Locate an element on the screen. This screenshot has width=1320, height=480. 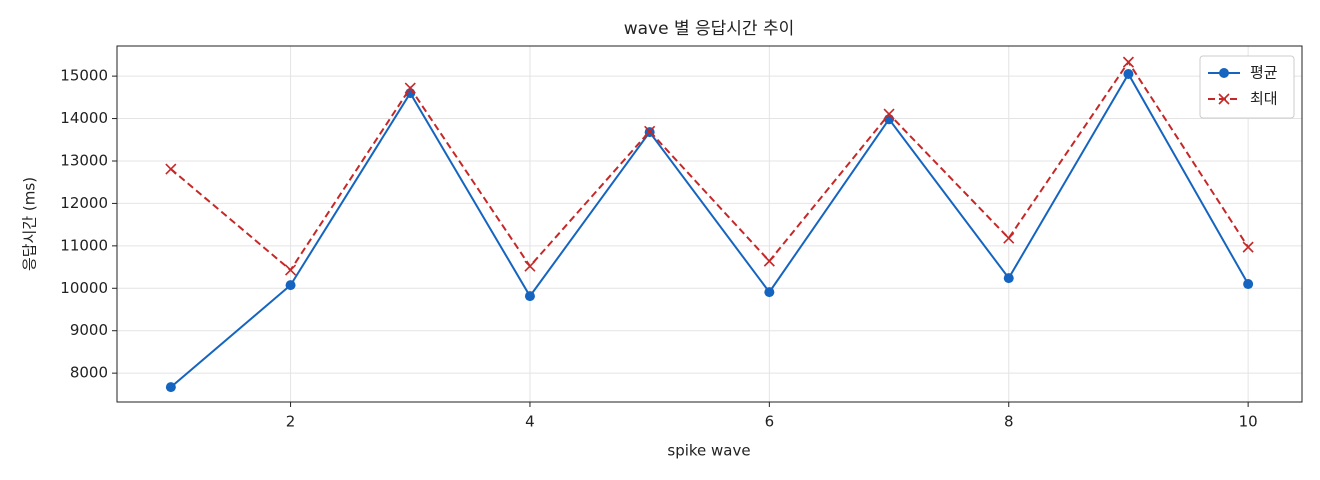
legend-box is located at coordinates (1247, 87).